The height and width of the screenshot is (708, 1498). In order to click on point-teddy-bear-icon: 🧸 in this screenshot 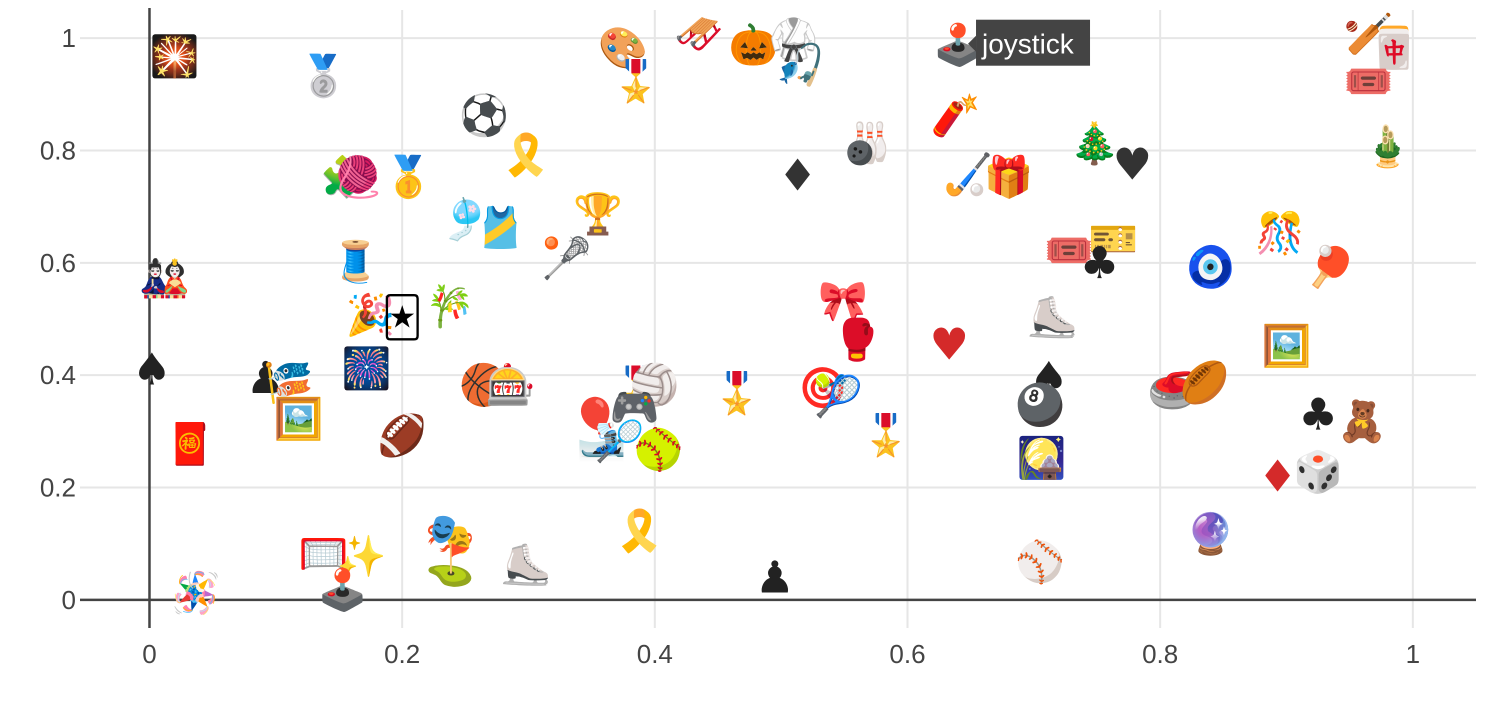, I will do `click(1362, 421)`.